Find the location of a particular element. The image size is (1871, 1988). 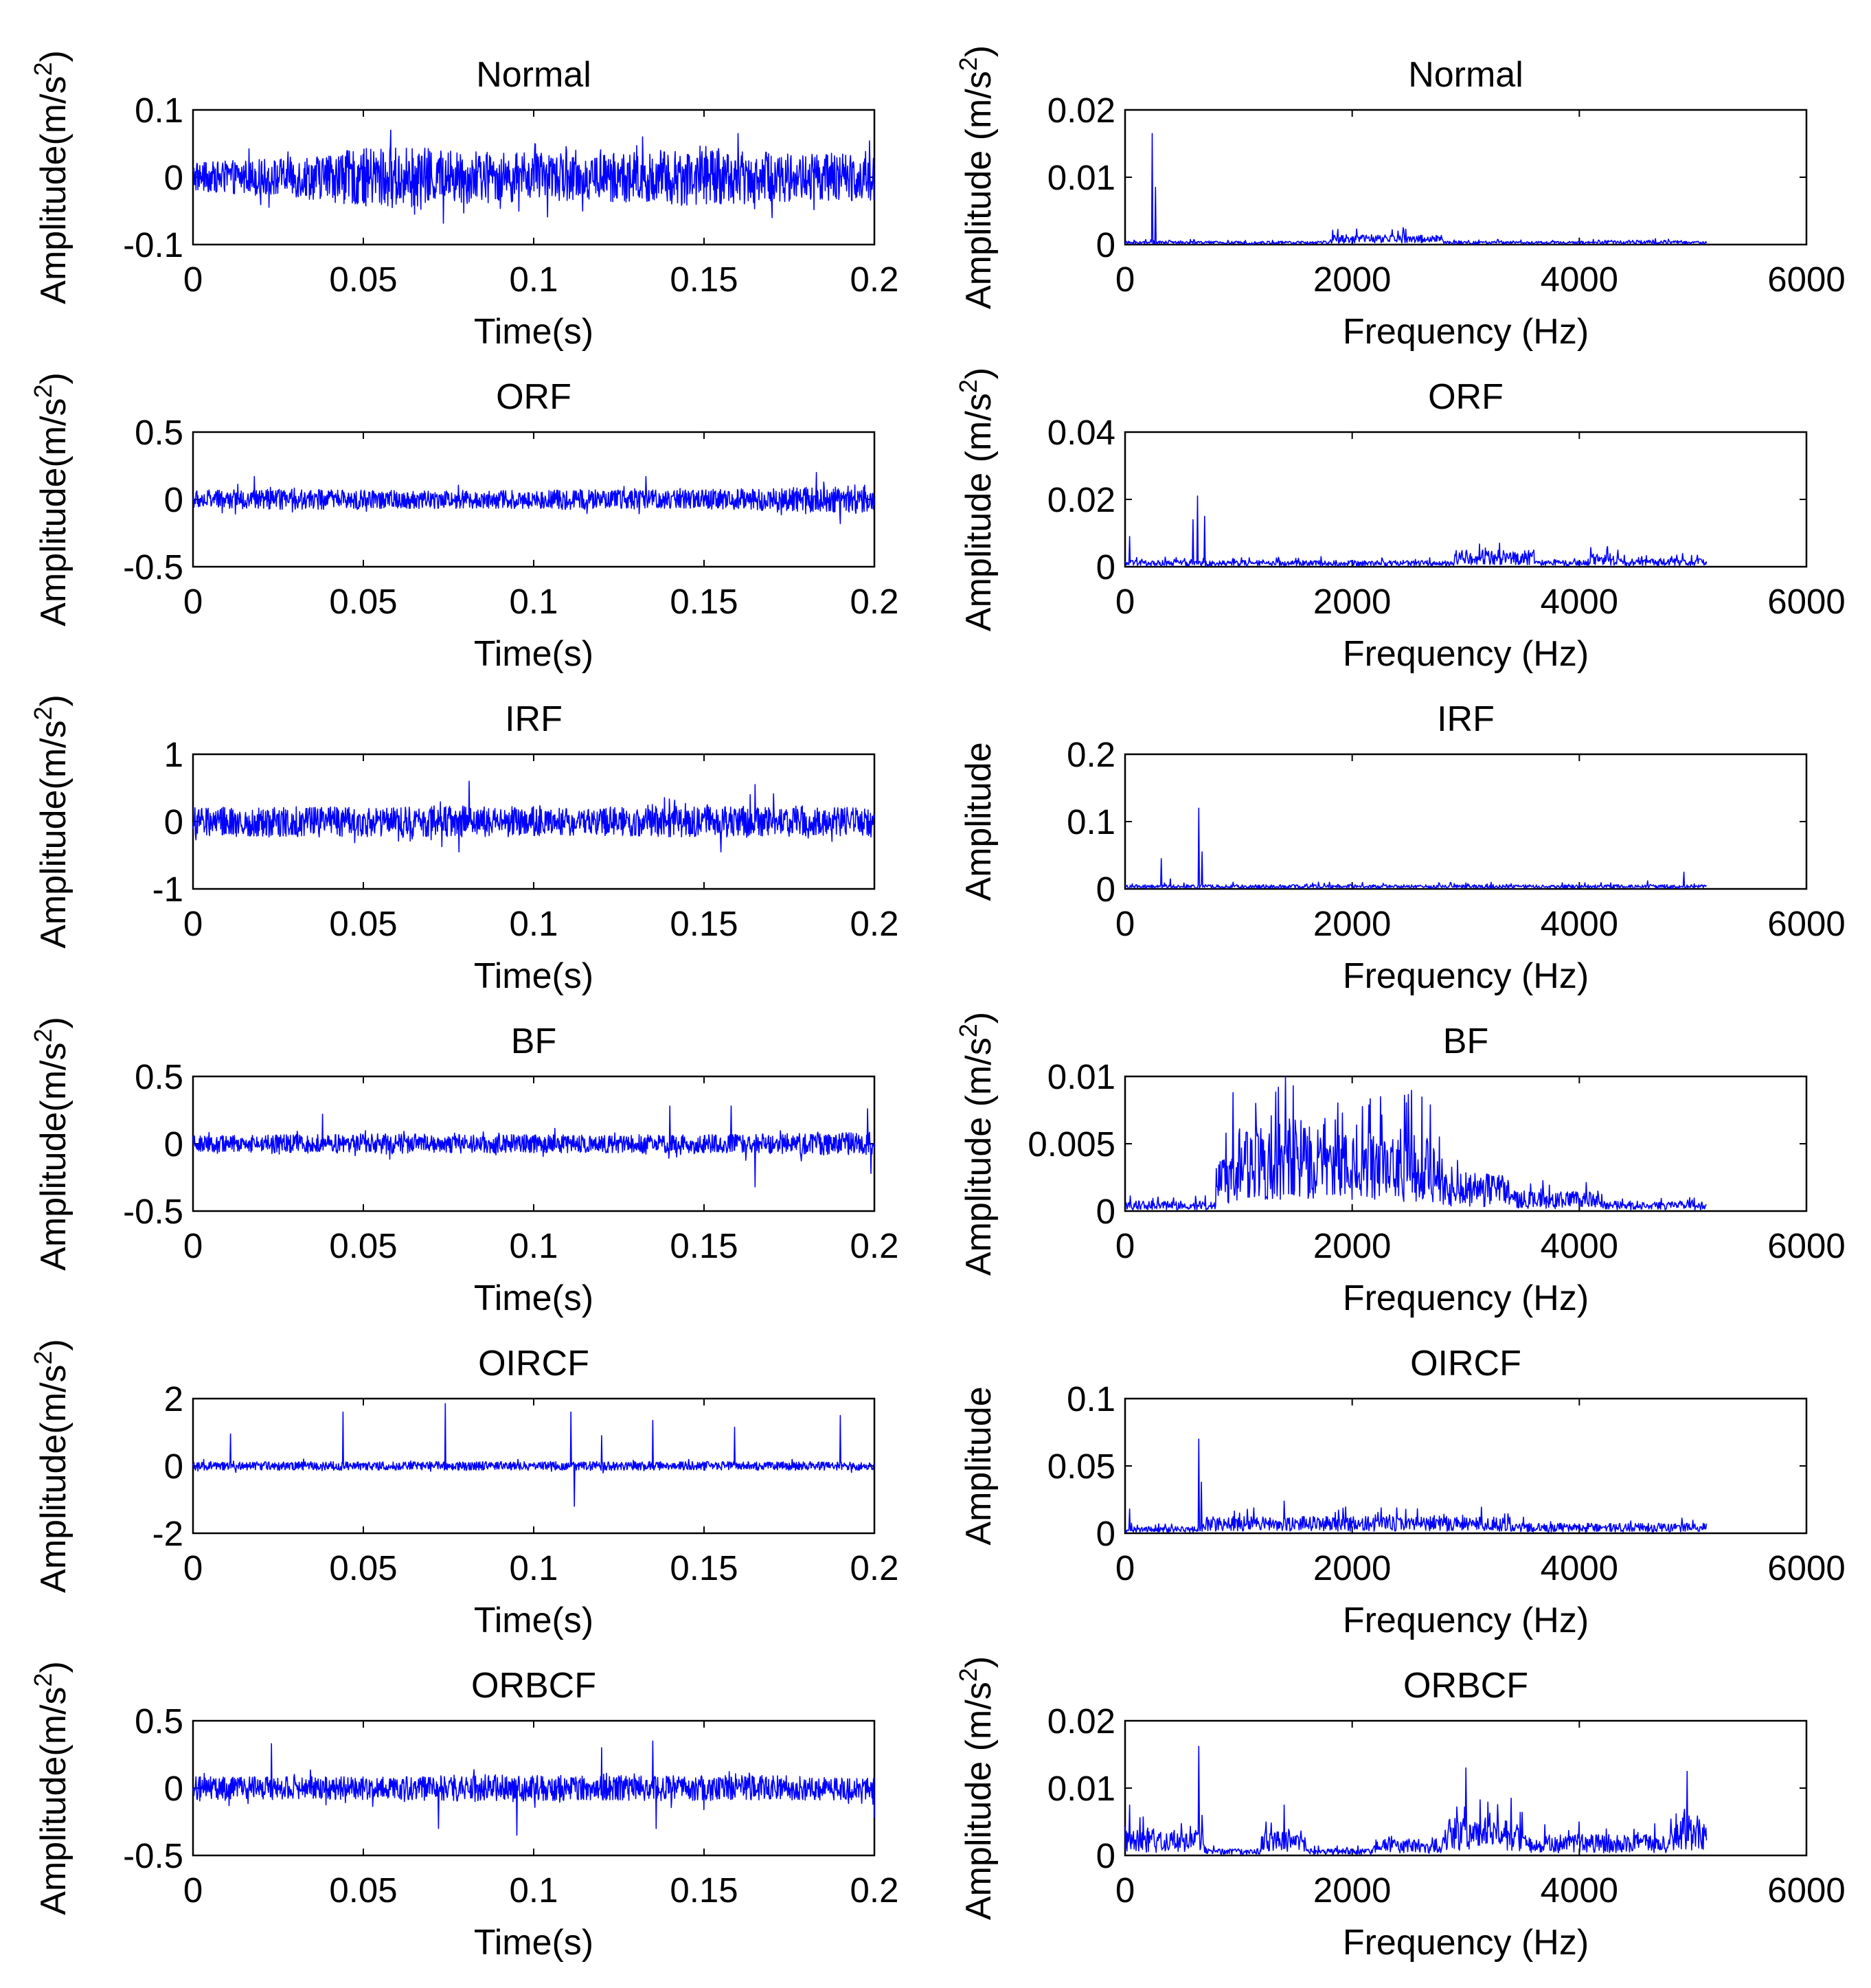

y-tick-label: 1 is located at coordinates (173, 754).